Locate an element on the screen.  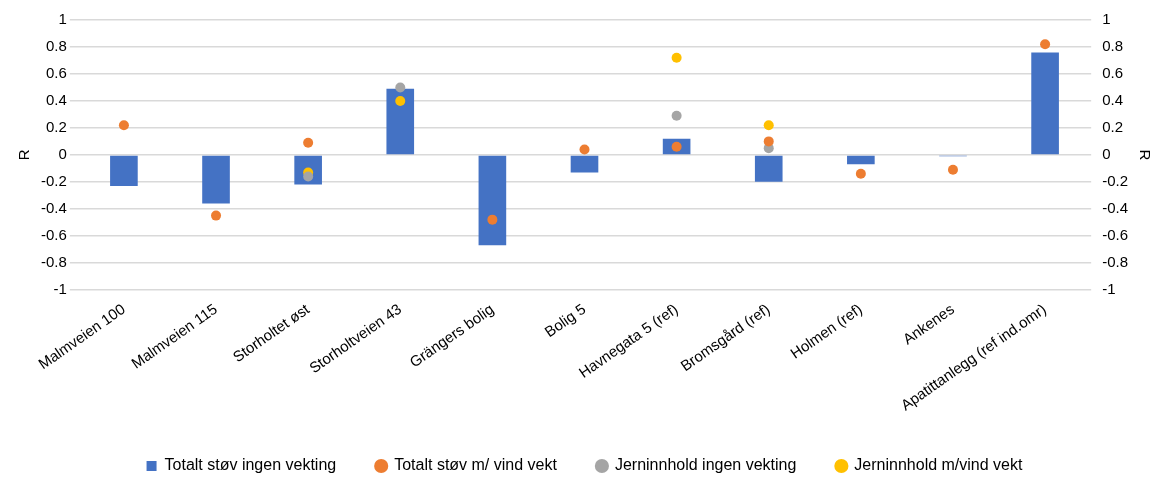
y-tick-label: 0.6 is located at coordinates (56, 73).